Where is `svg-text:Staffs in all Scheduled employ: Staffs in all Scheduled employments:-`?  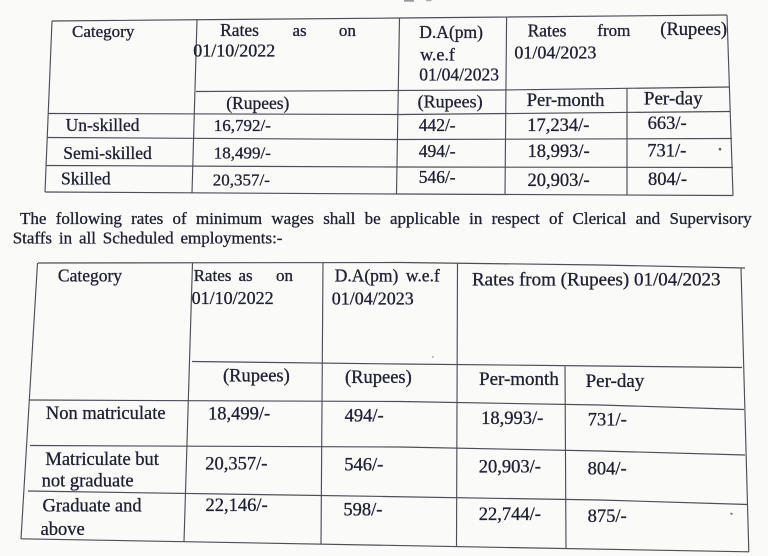
svg-text:Staffs in all Scheduled employ: Staffs in all Scheduled employments:- is located at coordinates (148, 238).